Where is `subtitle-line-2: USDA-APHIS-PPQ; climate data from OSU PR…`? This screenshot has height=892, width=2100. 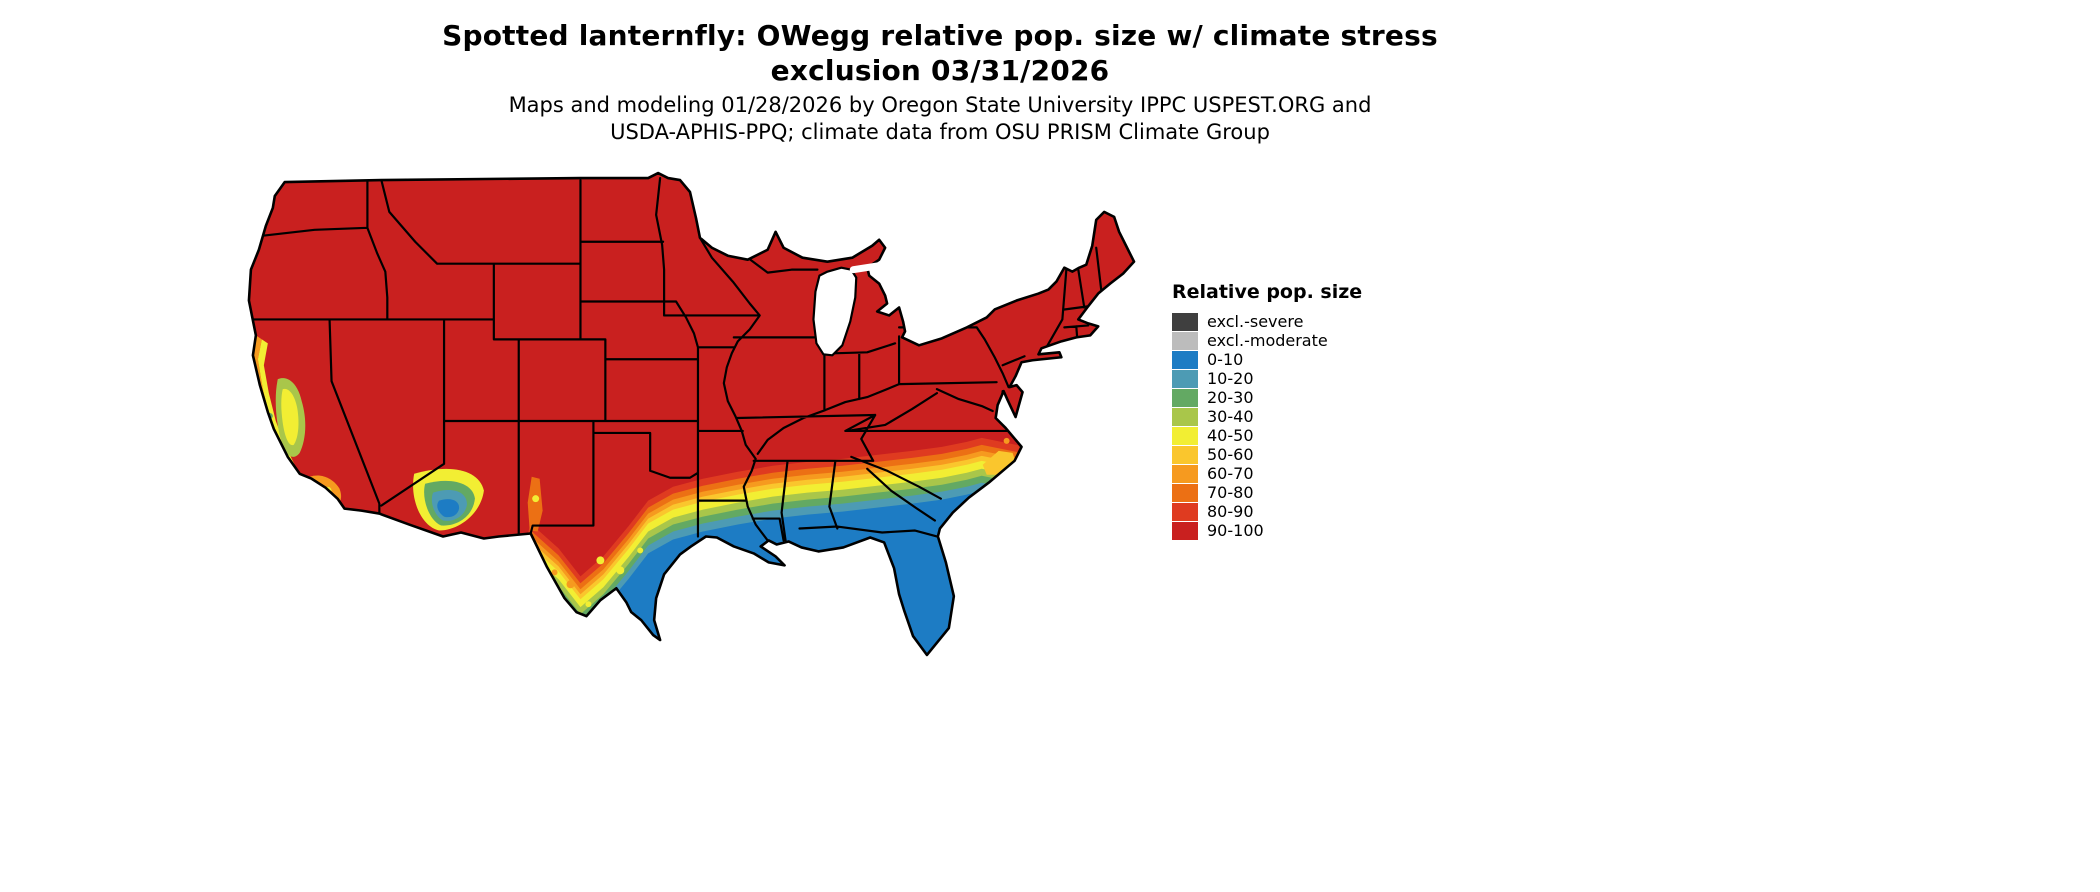 subtitle-line-2: USDA-APHIS-PPQ; climate data from OSU PR… is located at coordinates (940, 132).